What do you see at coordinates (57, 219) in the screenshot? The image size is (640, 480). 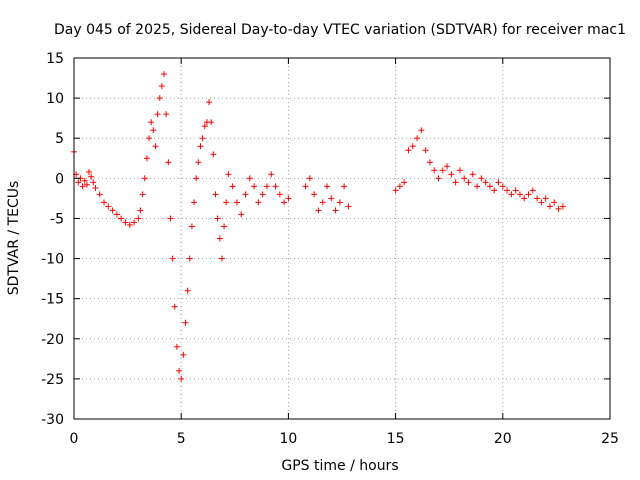 I see `y-tick-label: -5` at bounding box center [57, 219].